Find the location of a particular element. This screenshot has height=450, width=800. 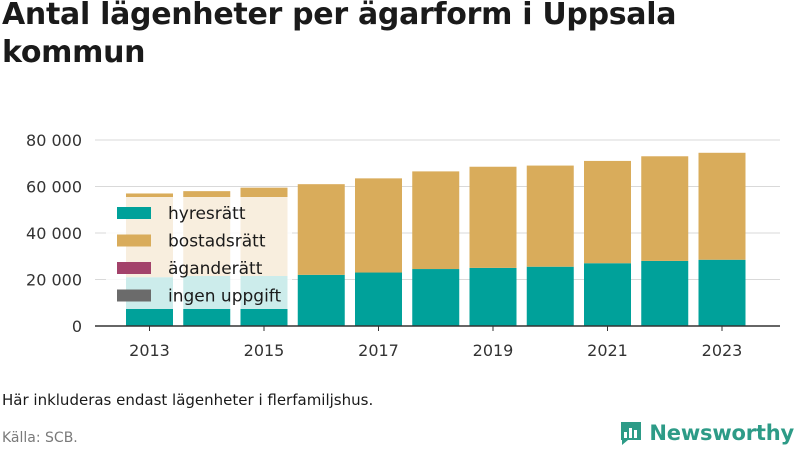

source-note: Källa: SCB. is located at coordinates (40, 438).